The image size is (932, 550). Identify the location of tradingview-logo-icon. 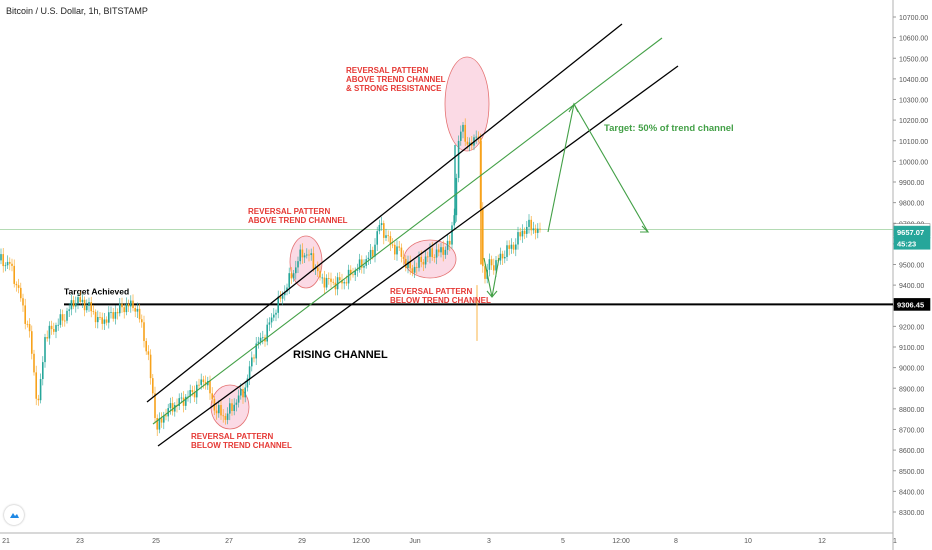
(14, 515).